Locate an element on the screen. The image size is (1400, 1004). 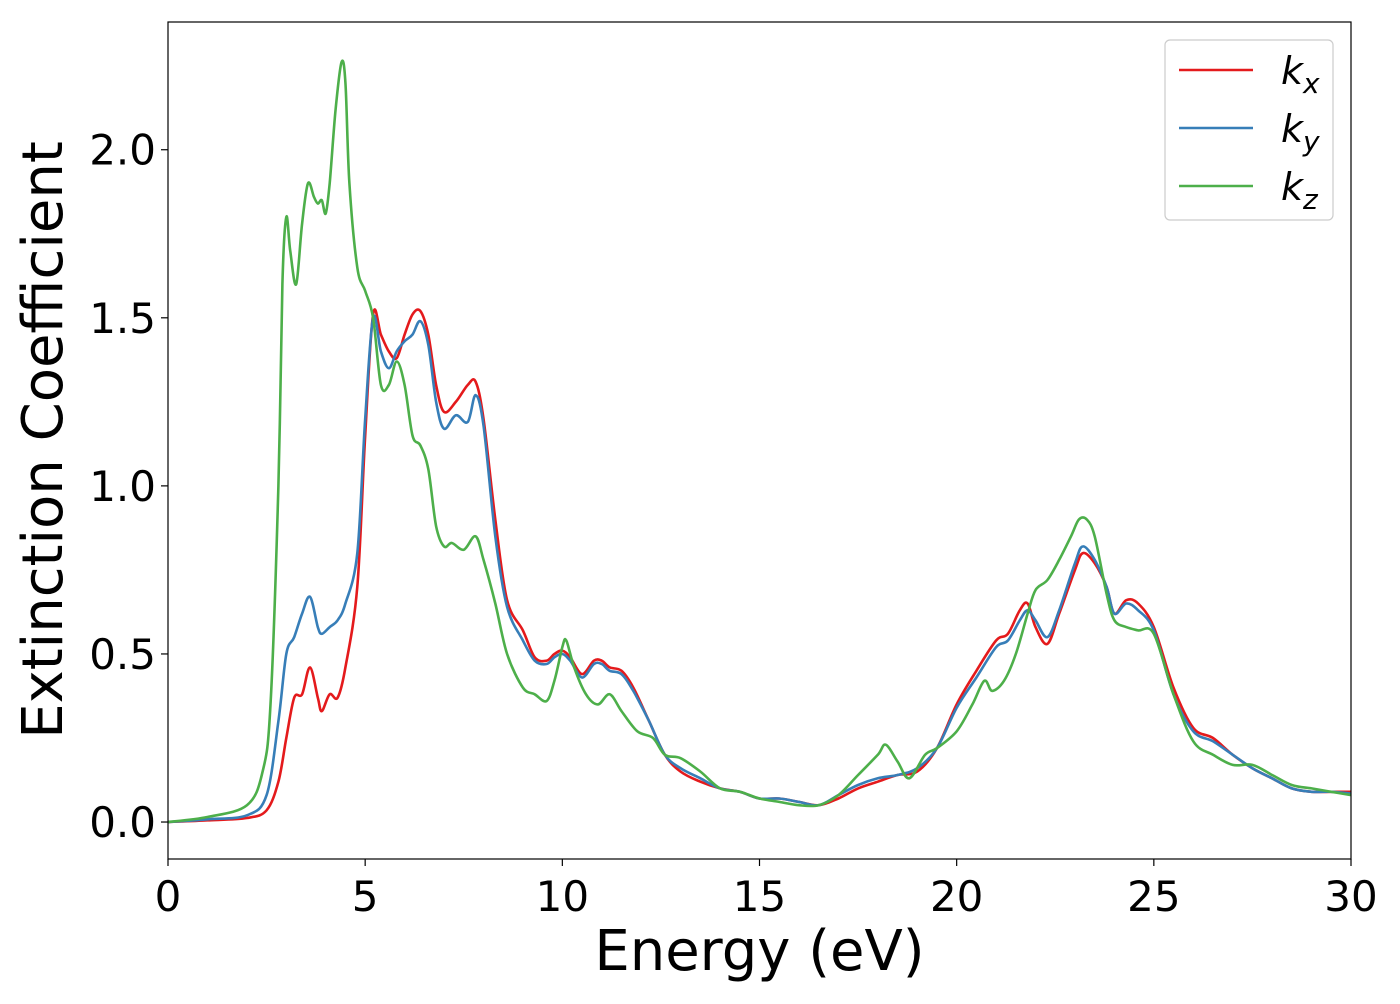
x-tick-label: 30 is located at coordinates (1350, 896).